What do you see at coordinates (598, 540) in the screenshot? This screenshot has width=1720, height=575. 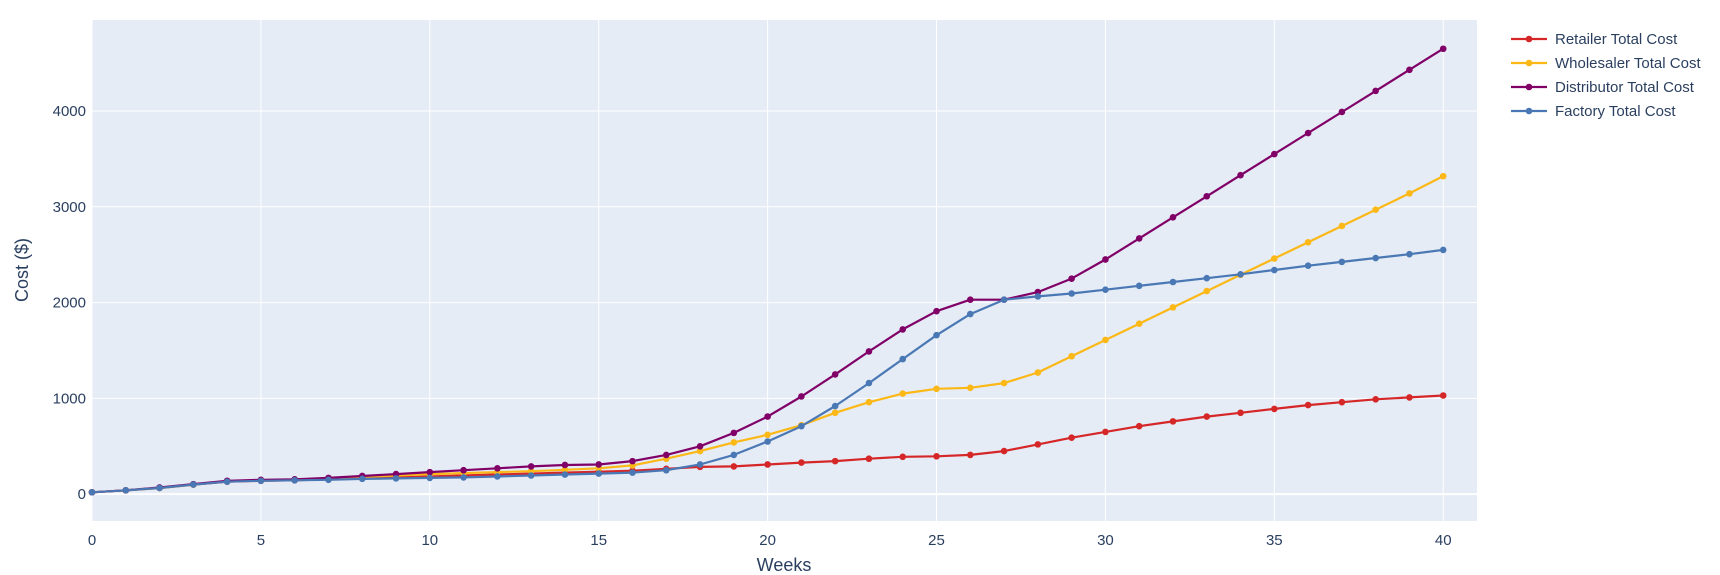 I see `x-tick-label: 15` at bounding box center [598, 540].